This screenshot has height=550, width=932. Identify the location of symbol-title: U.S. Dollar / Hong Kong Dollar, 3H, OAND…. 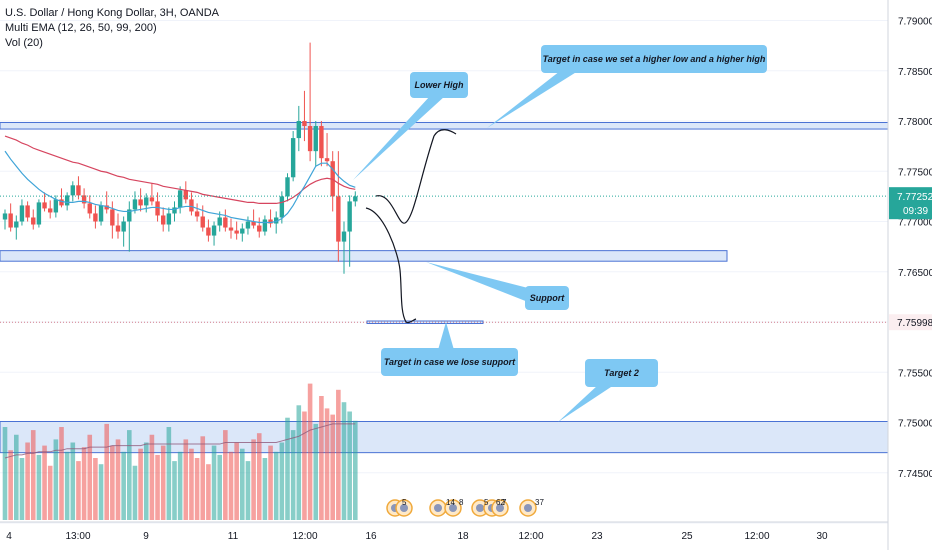
(112, 13).